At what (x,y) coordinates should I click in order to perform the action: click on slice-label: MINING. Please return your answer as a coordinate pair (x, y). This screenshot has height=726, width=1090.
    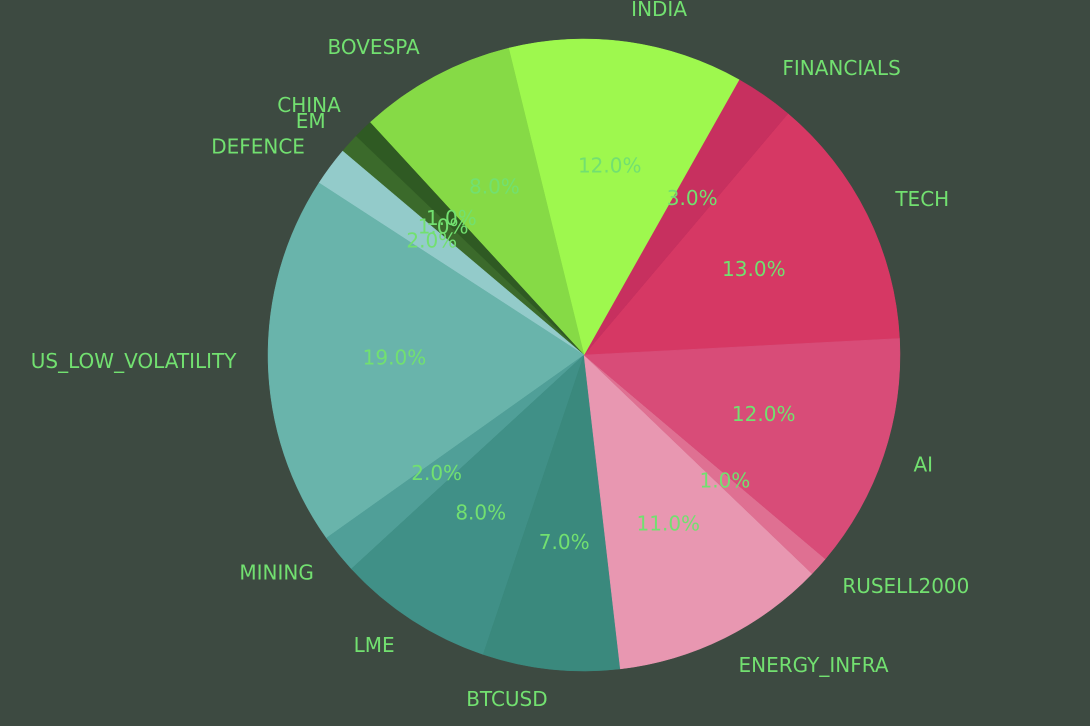
    Looking at the image, I should click on (276, 572).